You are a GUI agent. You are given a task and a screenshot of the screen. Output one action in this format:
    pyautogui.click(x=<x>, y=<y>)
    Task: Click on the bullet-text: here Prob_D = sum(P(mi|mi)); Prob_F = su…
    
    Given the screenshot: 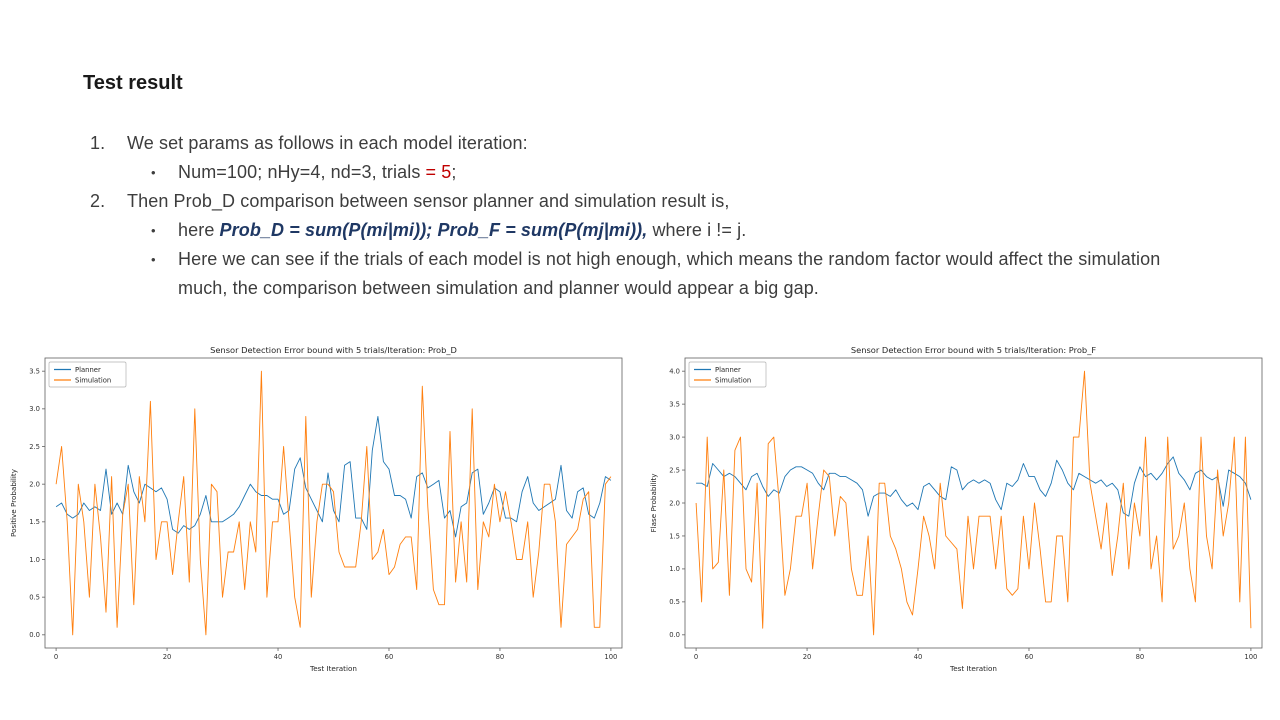 What is the action you would take?
    pyautogui.click(x=462, y=230)
    